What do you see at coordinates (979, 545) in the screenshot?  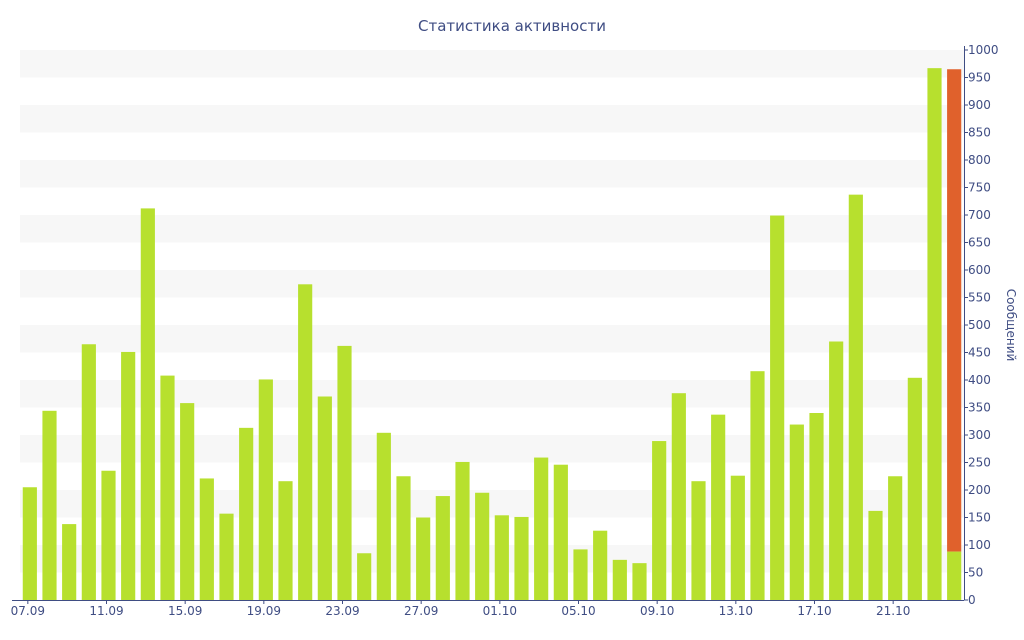 I see `y-tick-label: 100` at bounding box center [979, 545].